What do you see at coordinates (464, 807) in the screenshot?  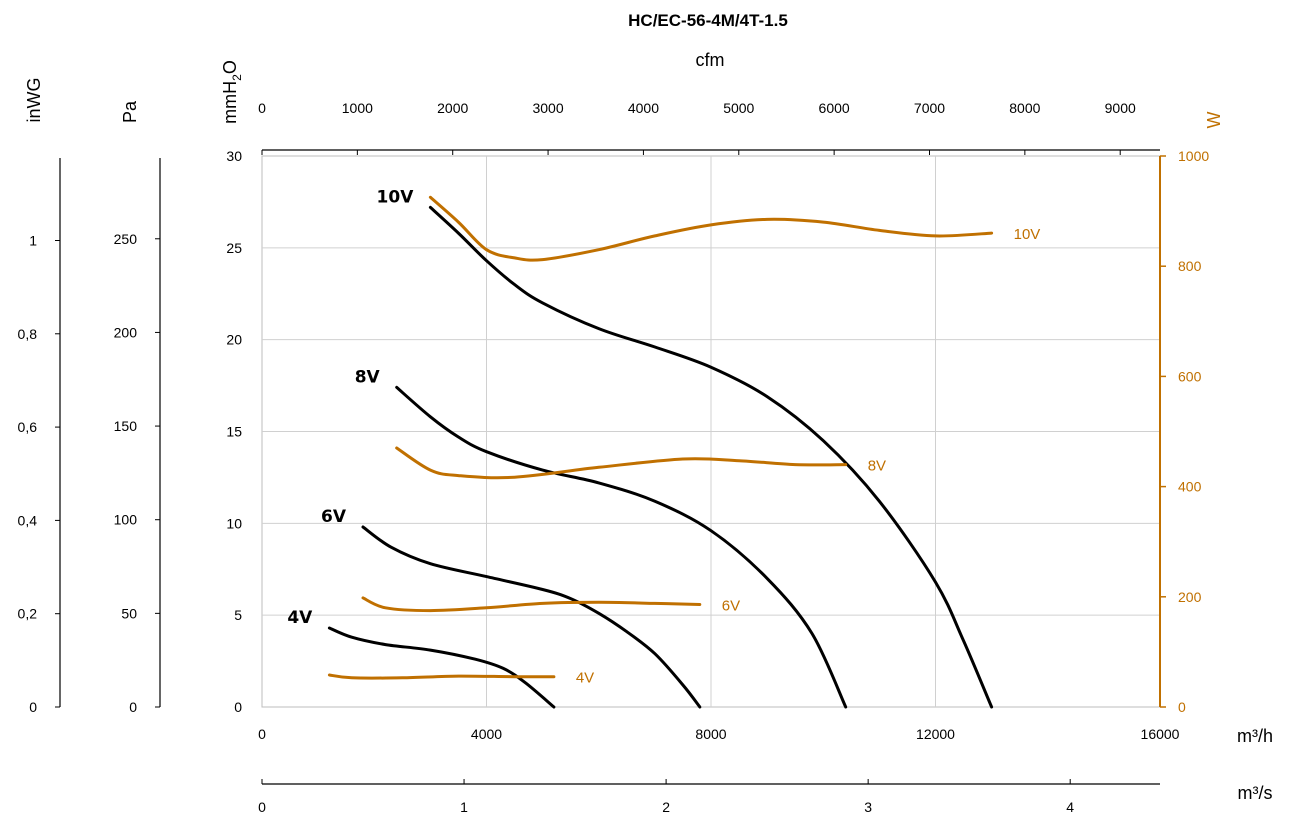 I see `m3s-tick-label: 1` at bounding box center [464, 807].